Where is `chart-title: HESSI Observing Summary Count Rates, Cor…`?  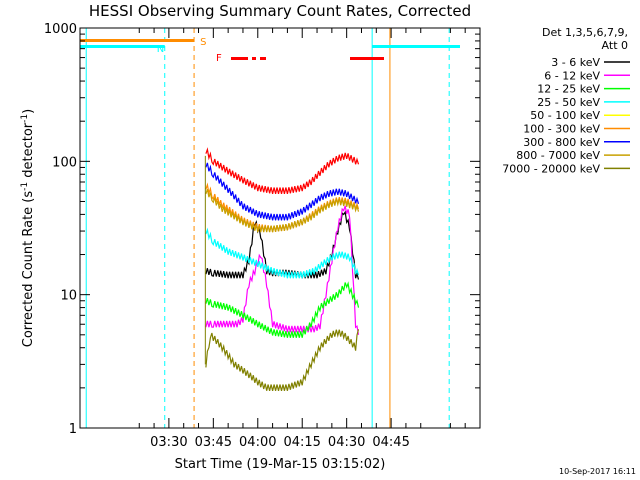 chart-title: HESSI Observing Summary Count Rates, Cor… is located at coordinates (280, 11).